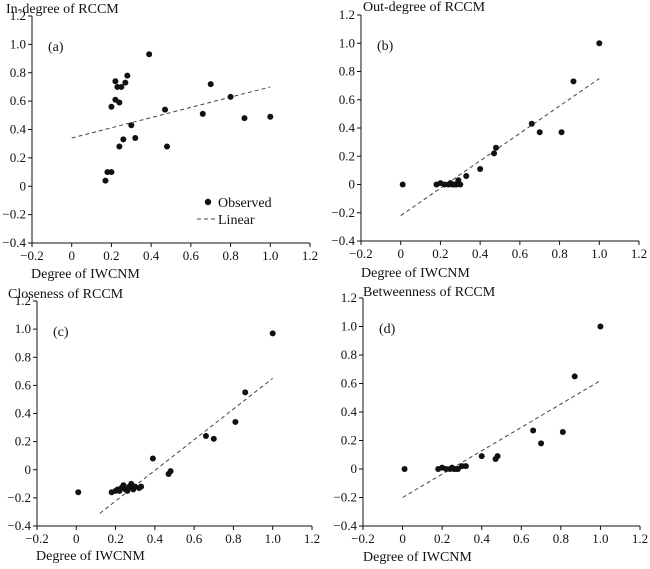 The height and width of the screenshot is (569, 650). Describe the element at coordinates (155, 538) in the screenshot. I see `panel-c-xtick-label: 0.4` at that location.